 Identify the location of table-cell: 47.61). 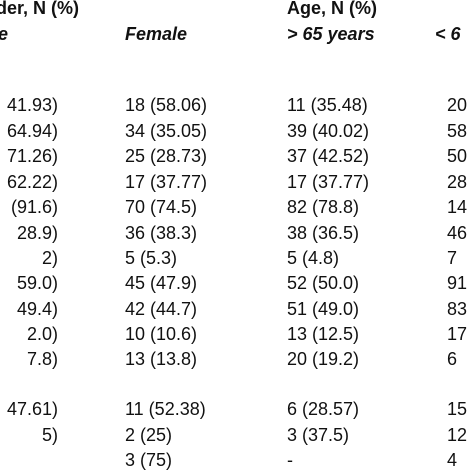
(32, 409).